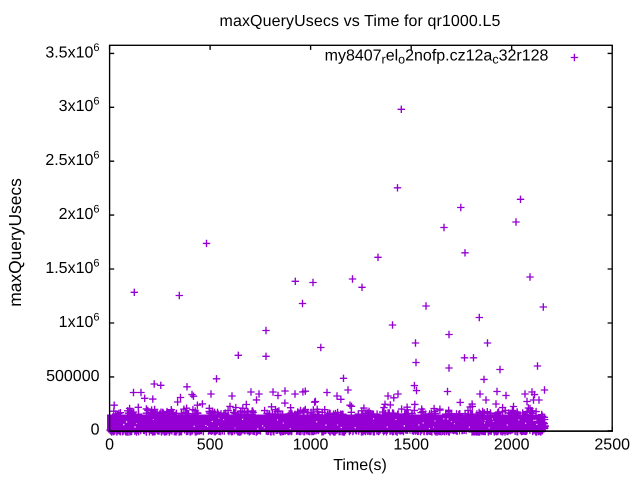  What do you see at coordinates (360, 21) in the screenshot?
I see `svg-text:maxQueryUsecs vs Time for qr10: maxQueryUsecs vs Time for qr1000.L5` at bounding box center [360, 21].